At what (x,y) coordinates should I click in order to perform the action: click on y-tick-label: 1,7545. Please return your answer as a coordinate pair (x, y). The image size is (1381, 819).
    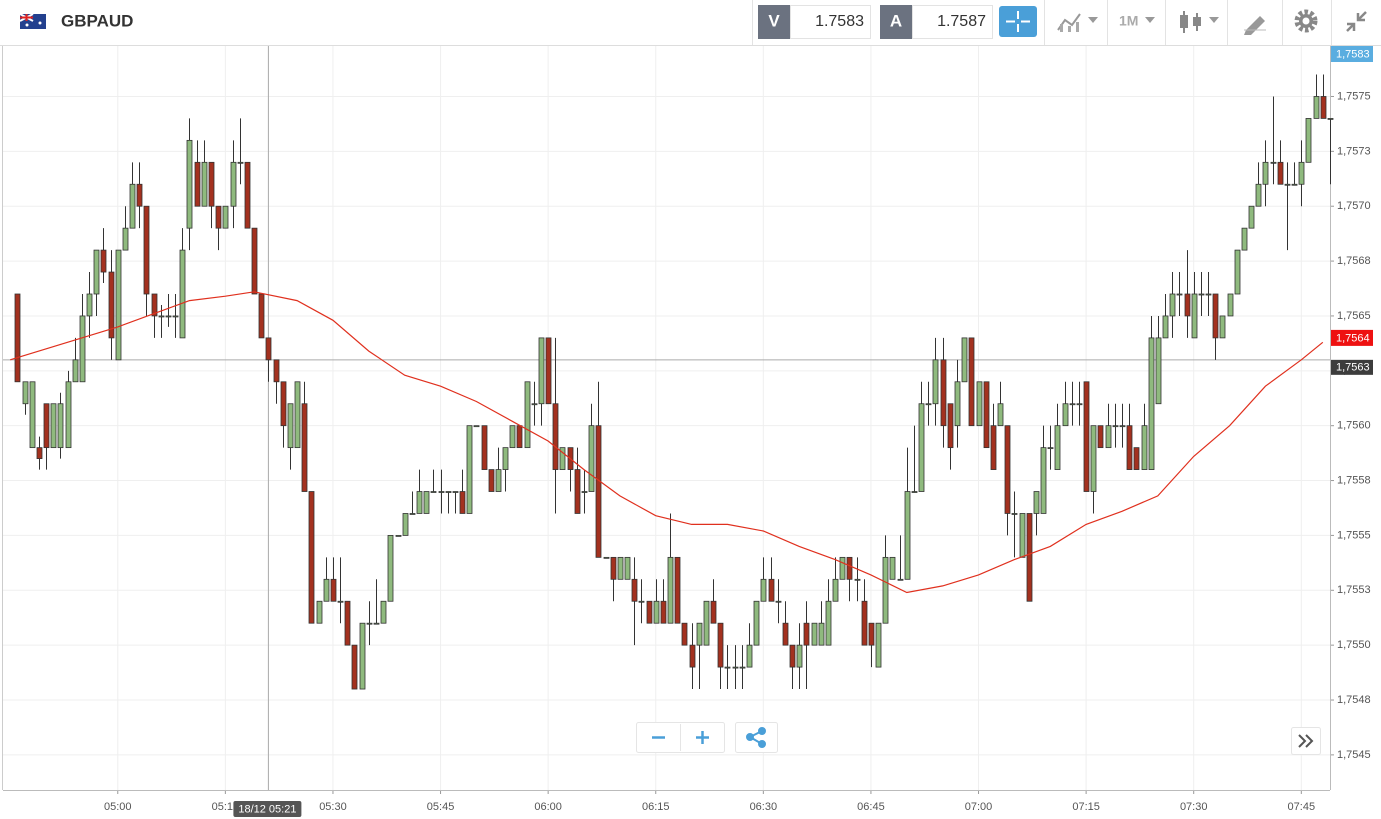
    Looking at the image, I should click on (1354, 755).